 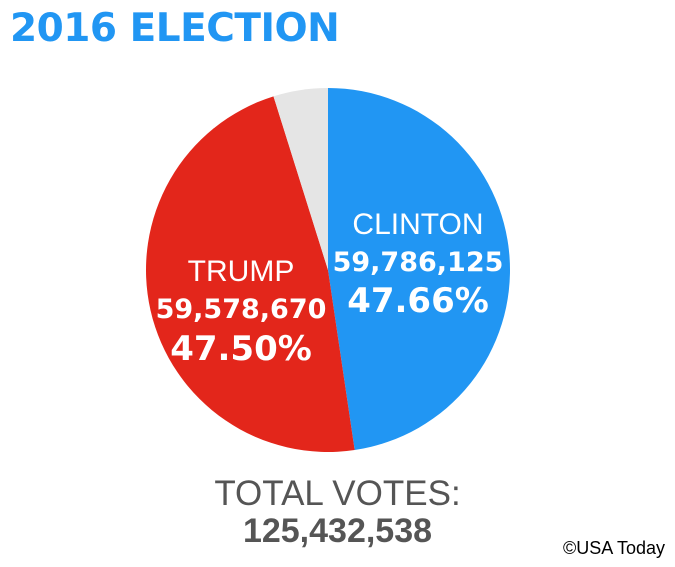 I want to click on total-votes-label: TOTAL VOTES:, so click(x=337, y=493).